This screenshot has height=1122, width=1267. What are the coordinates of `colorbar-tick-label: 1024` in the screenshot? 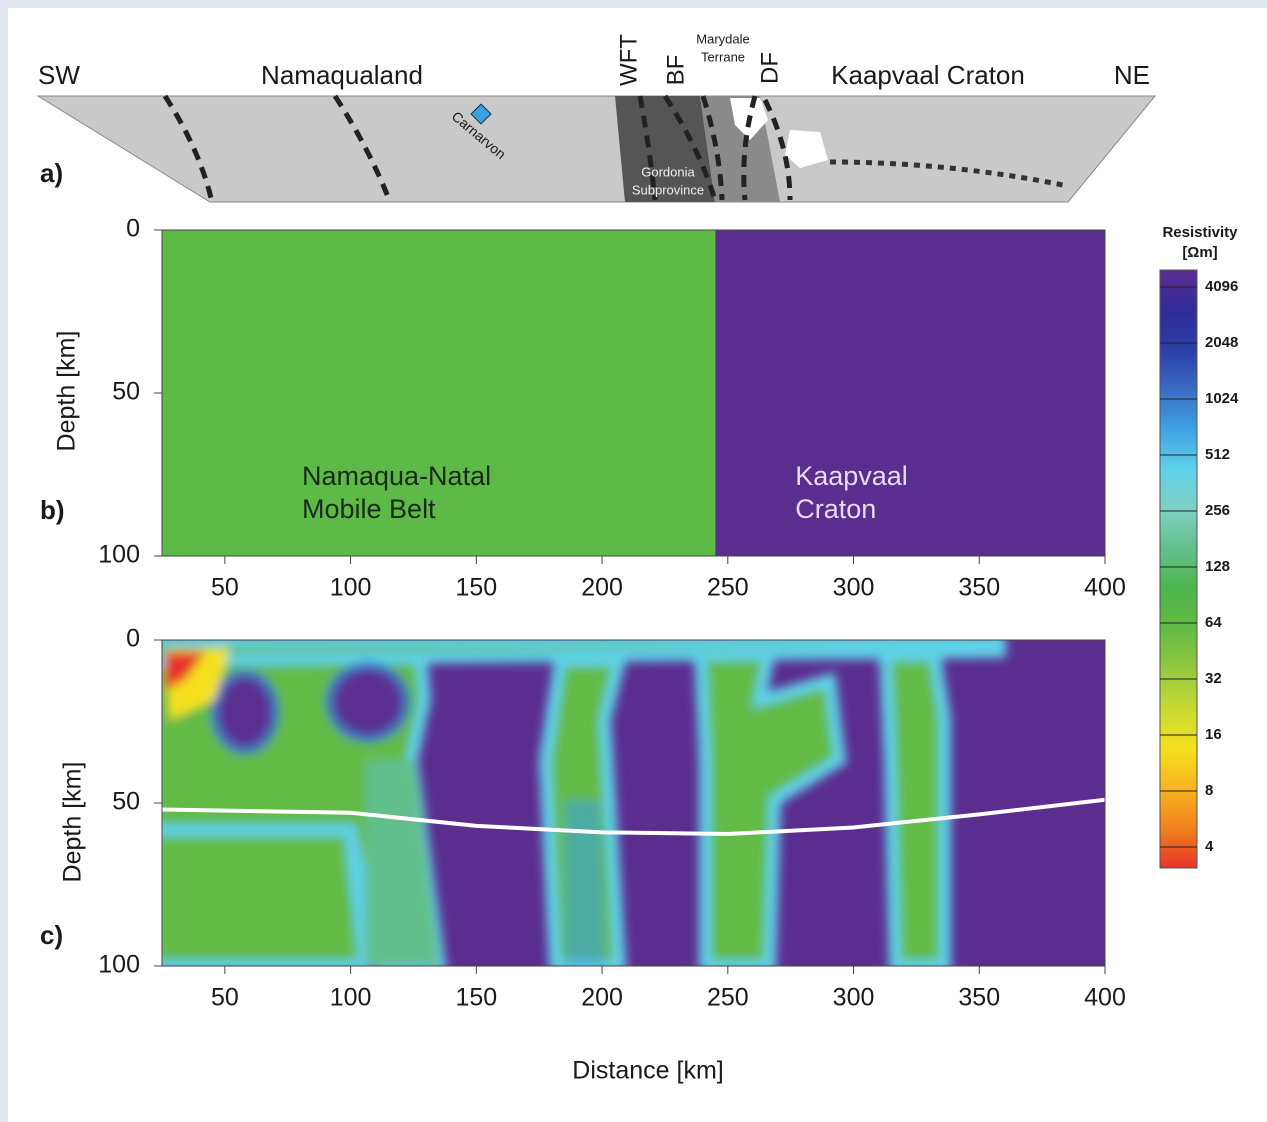 It's located at (1222, 398).